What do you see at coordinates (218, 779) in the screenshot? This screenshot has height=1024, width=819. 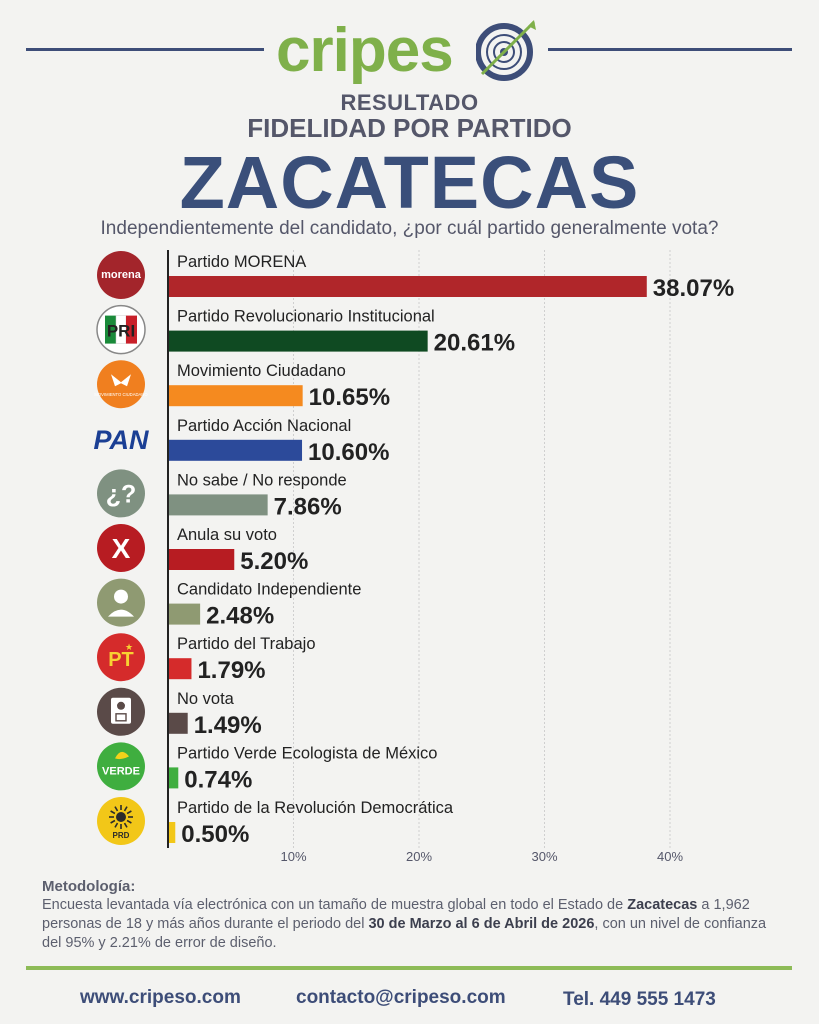 I see `bar-value-label: 0.74%` at bounding box center [218, 779].